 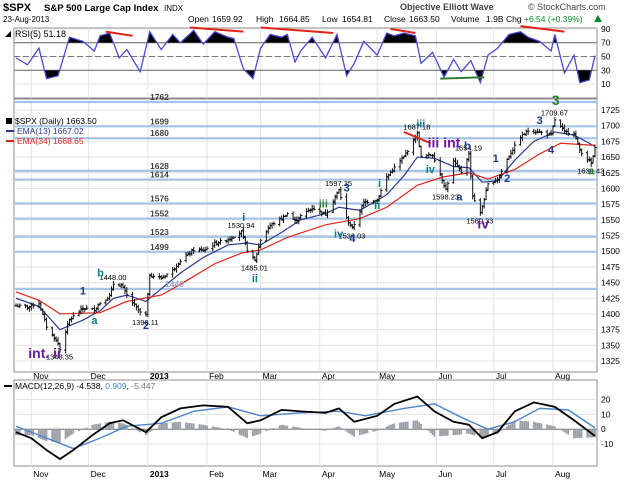 What do you see at coordinates (41, 474) in the screenshot?
I see `macd-x-tick-label: Nov` at bounding box center [41, 474].